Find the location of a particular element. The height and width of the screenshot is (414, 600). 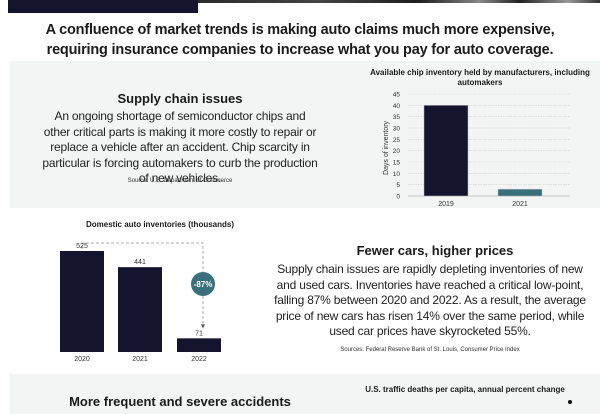

hero-banner-dark is located at coordinates (103, 6).